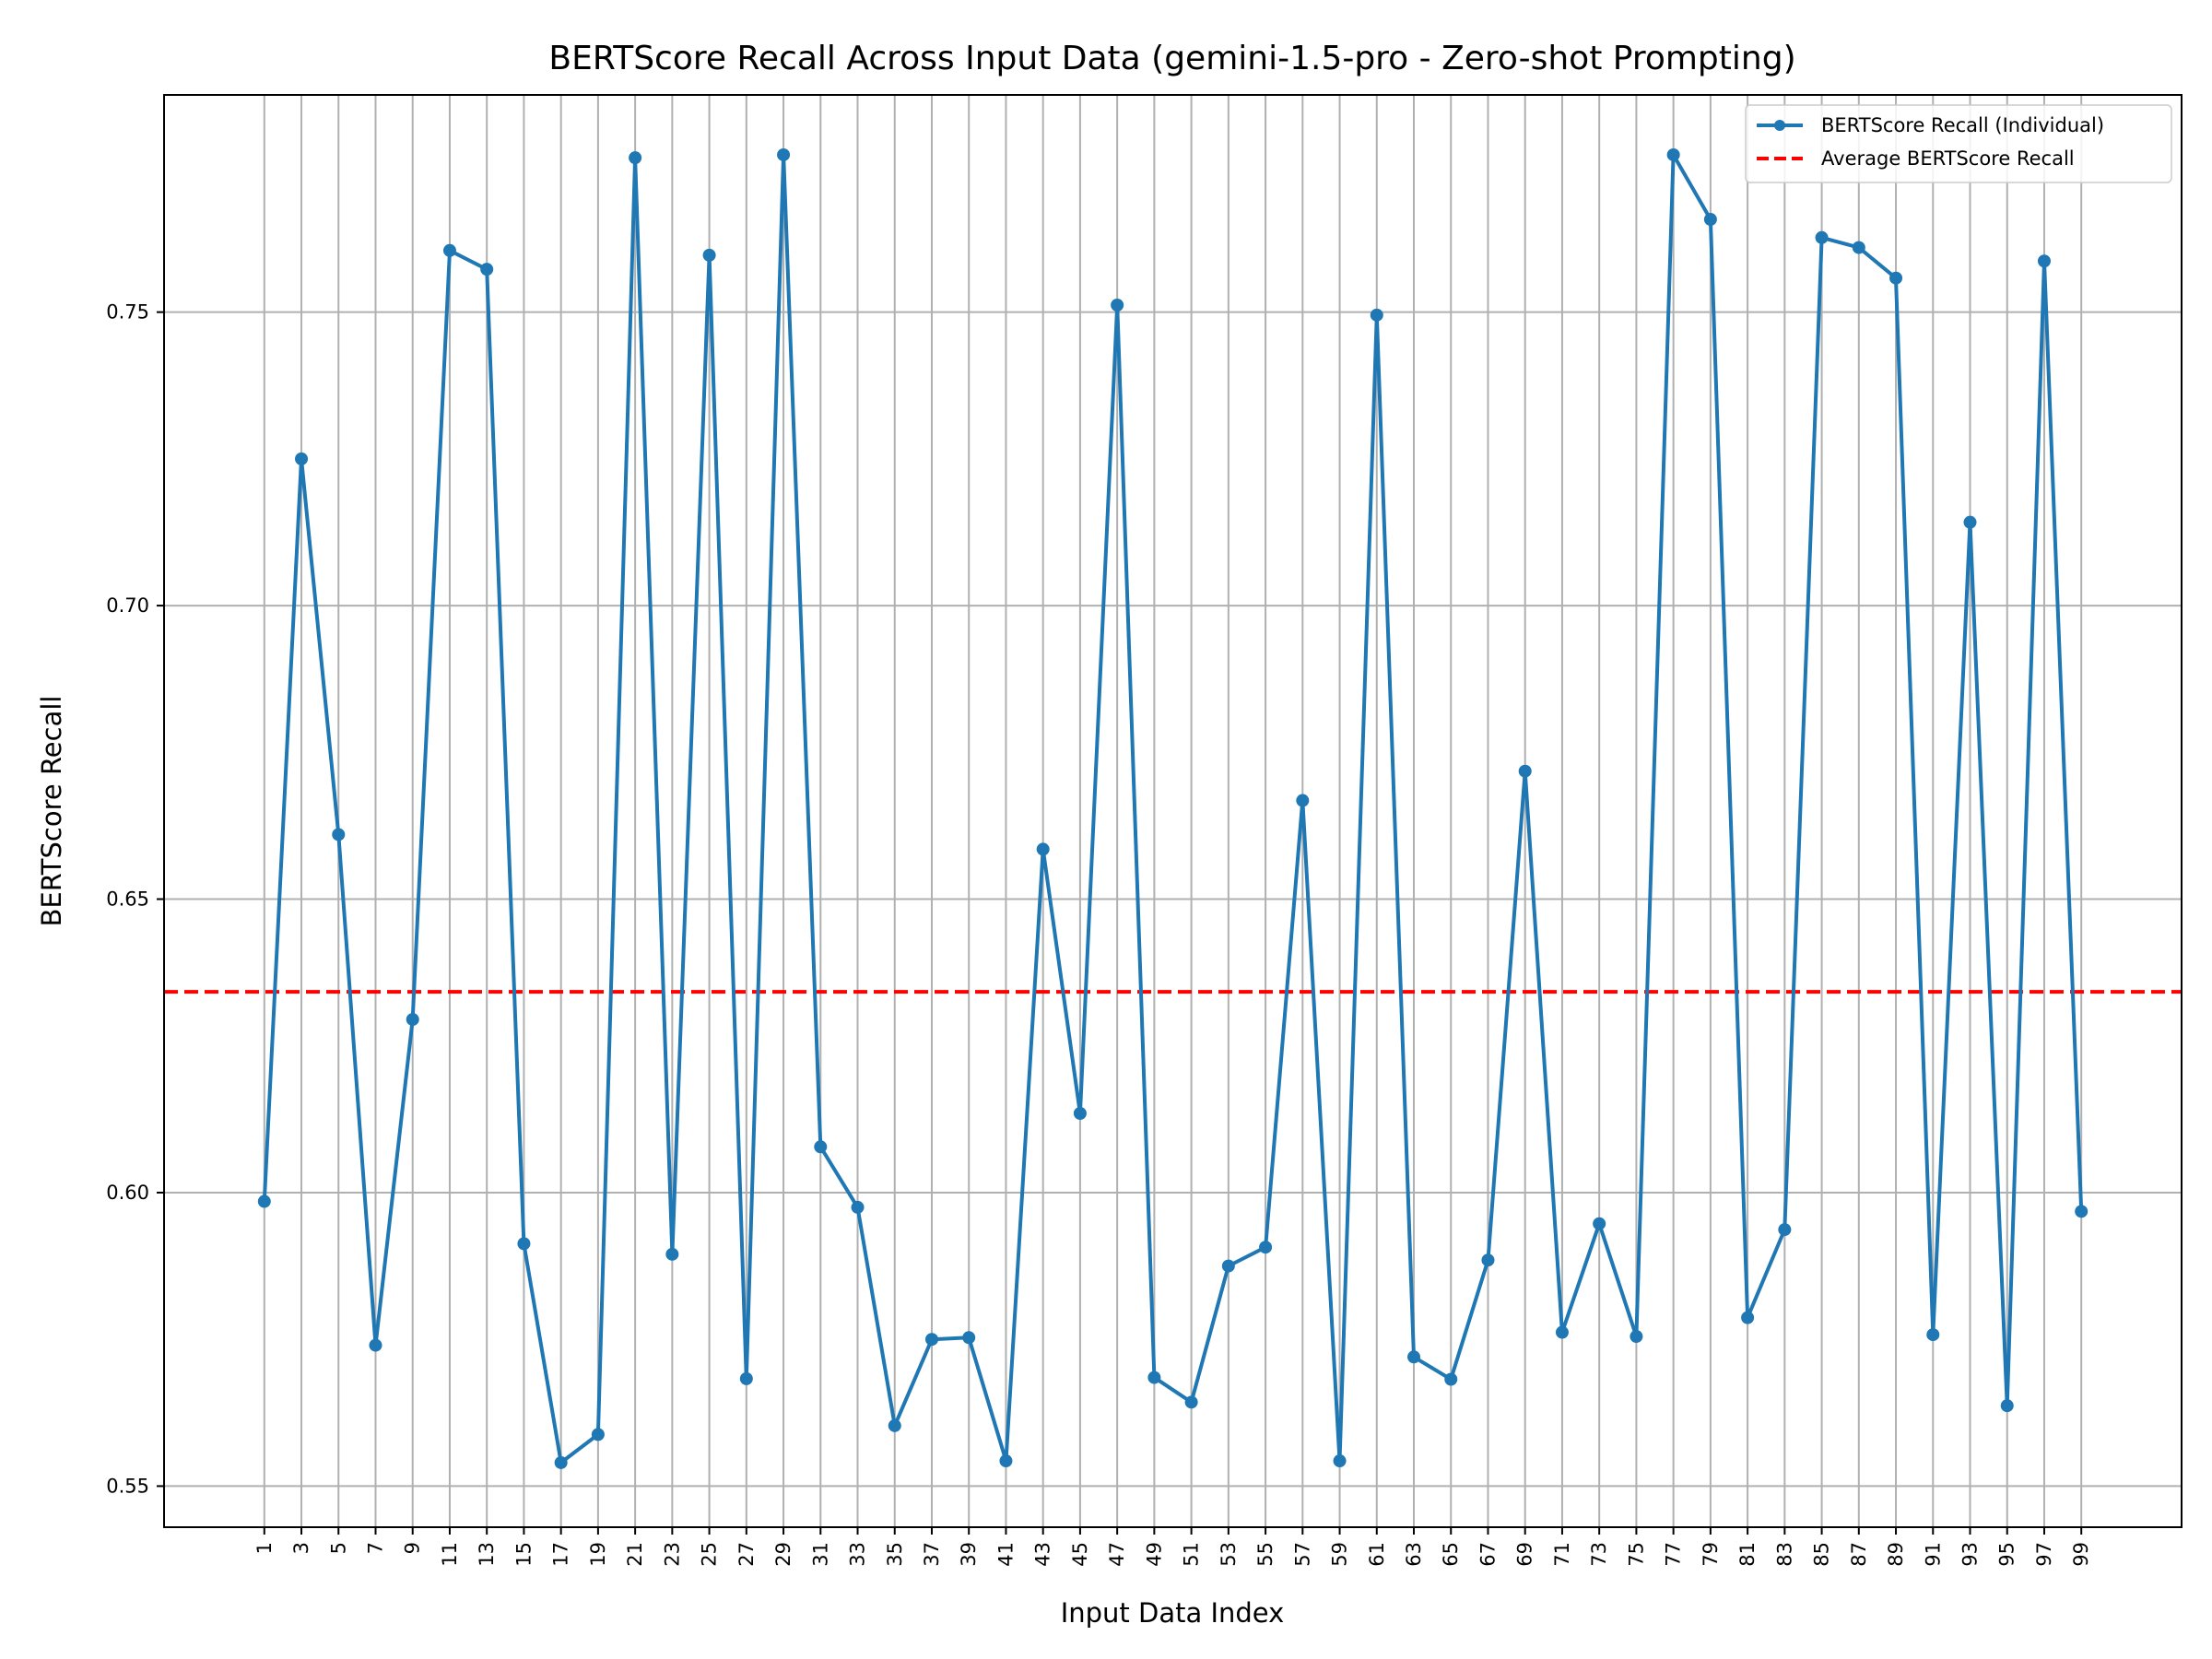 Image resolution: width=2212 pixels, height=1659 pixels. What do you see at coordinates (1414, 1554) in the screenshot?
I see `x-tick-label: 63` at bounding box center [1414, 1554].